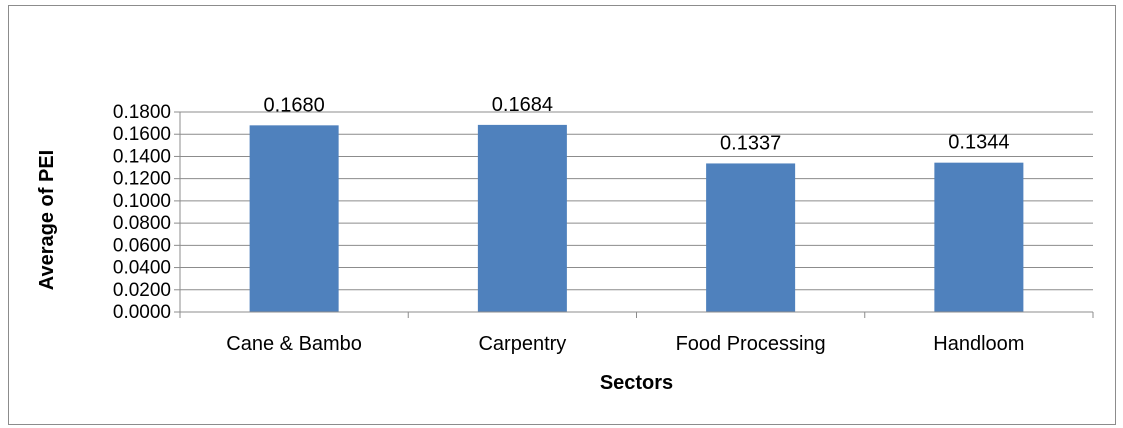  I want to click on y-tick-label: 0.0000, so click(142, 312).